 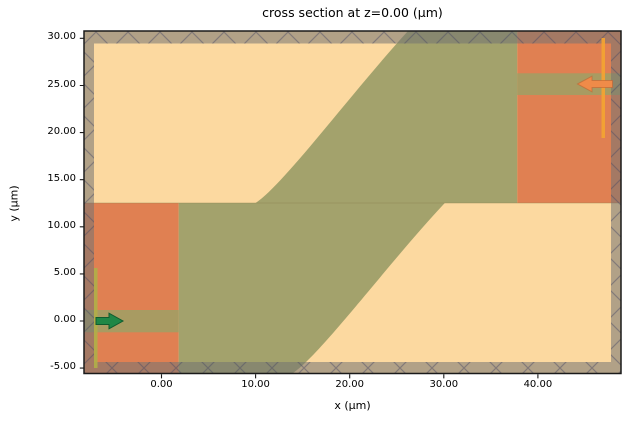 What do you see at coordinates (64, 272) in the screenshot?
I see `y-tick-label: 5.00` at bounding box center [64, 272].